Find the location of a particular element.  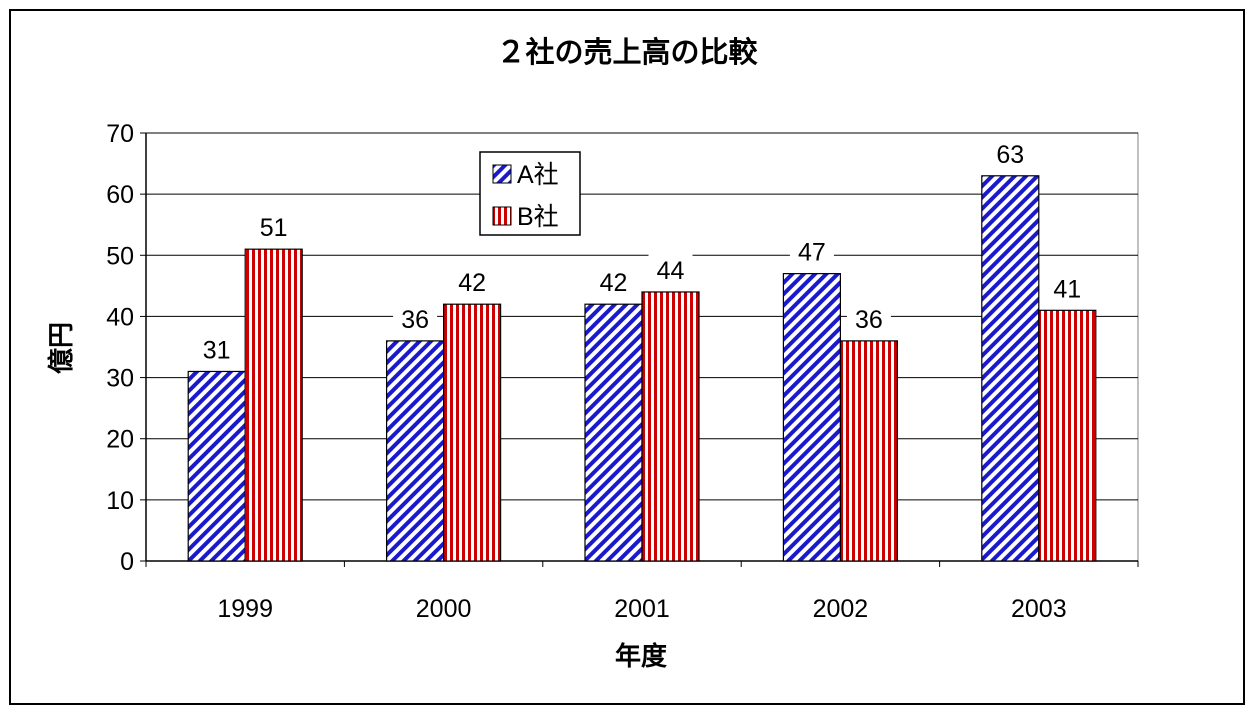

legend-label-a: A社 is located at coordinates (538, 175).